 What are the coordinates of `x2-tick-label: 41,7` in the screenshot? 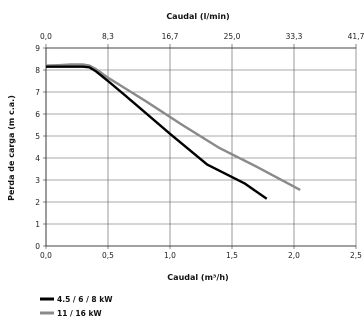 It's located at (356, 36).